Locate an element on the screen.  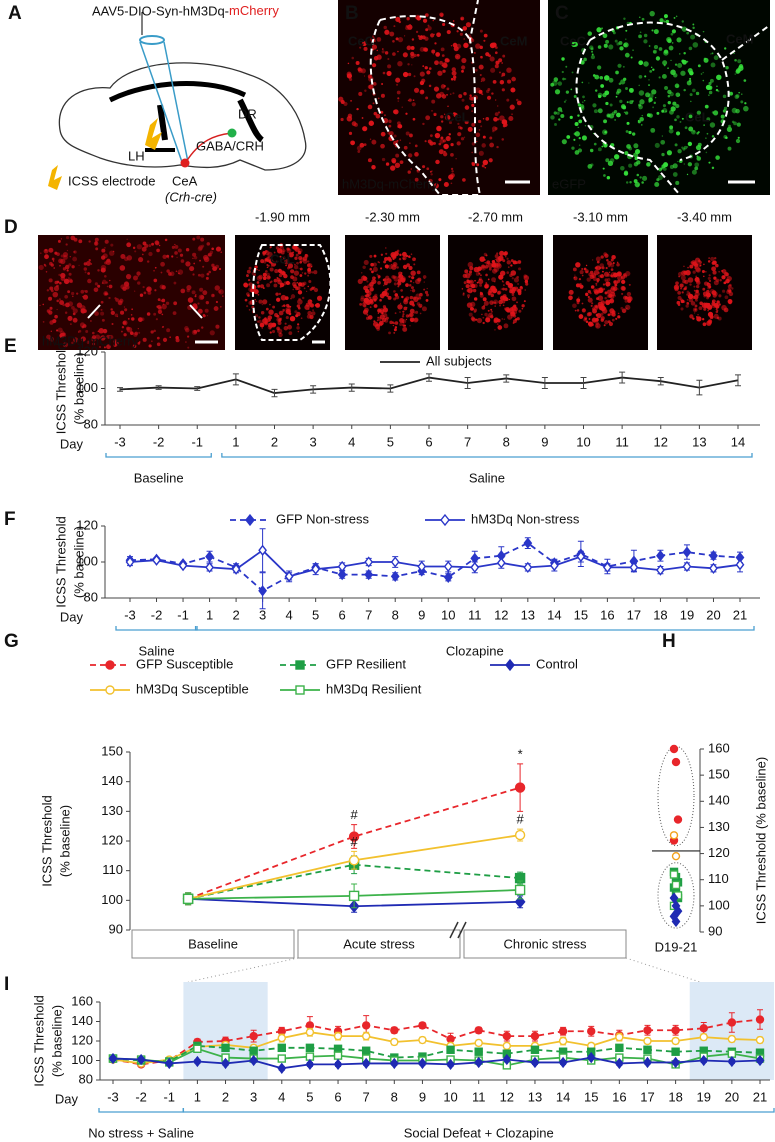
stain-label: eGFP is located at coordinates (569, 183).